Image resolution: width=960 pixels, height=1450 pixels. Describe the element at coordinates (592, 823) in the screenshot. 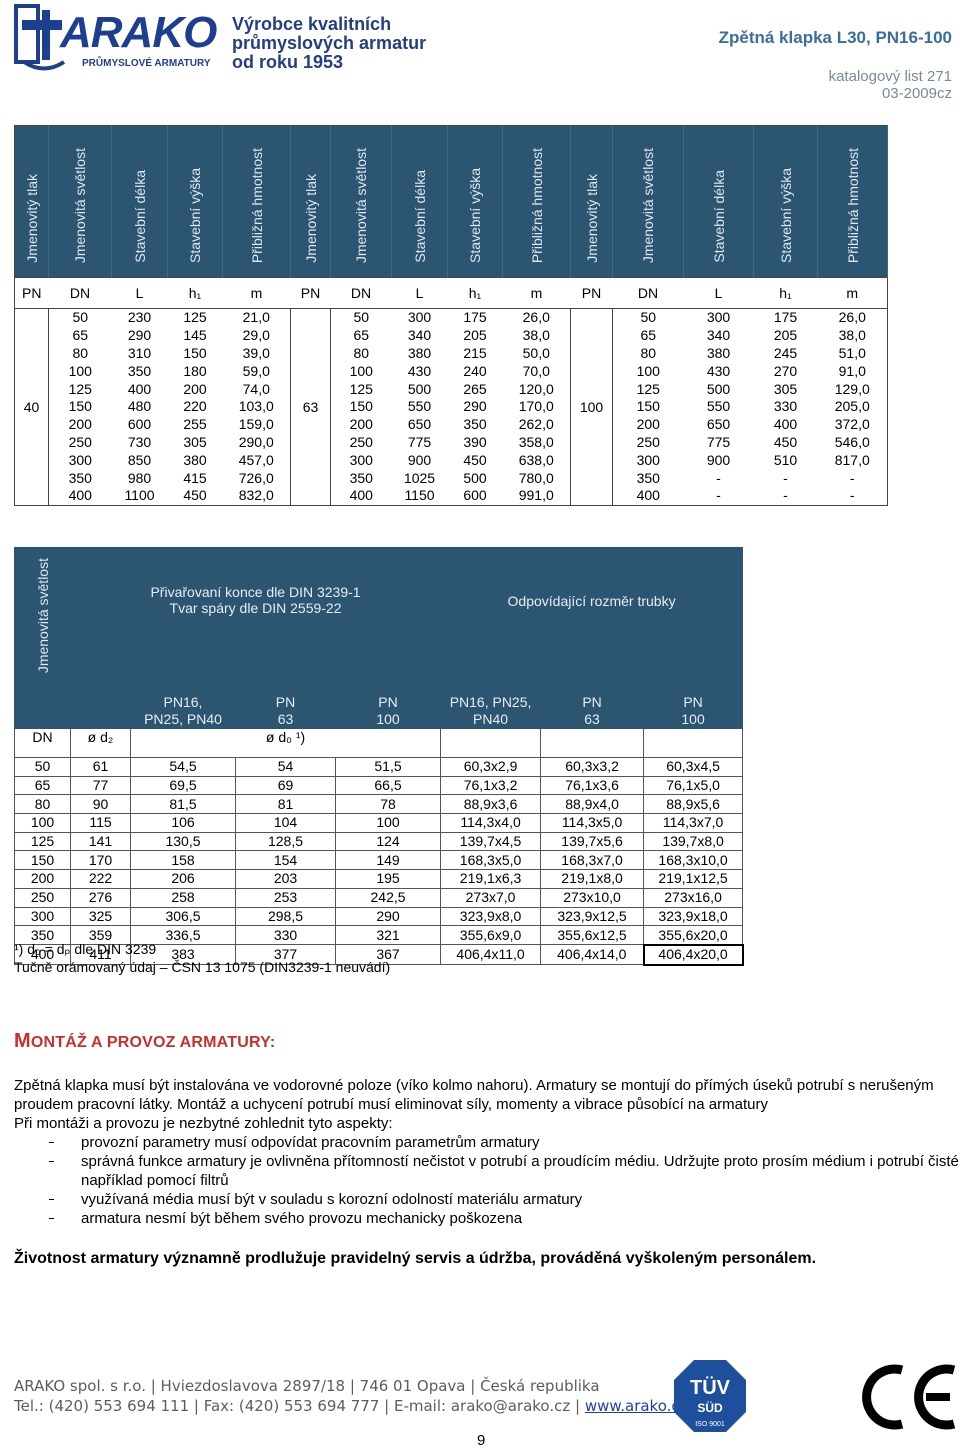

I see `data-cell: 114,3x5,0` at that location.